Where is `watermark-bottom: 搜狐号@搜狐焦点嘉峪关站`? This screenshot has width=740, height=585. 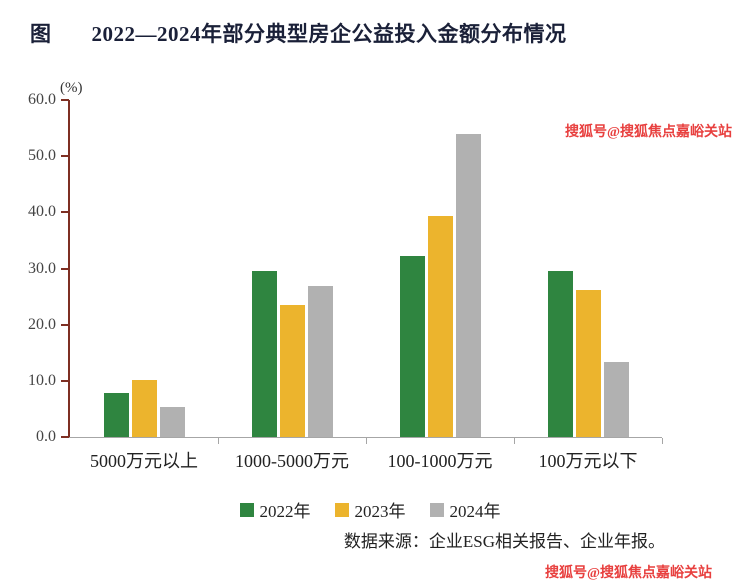 watermark-bottom: 搜狐号@搜狐焦点嘉峪关站 is located at coordinates (629, 573).